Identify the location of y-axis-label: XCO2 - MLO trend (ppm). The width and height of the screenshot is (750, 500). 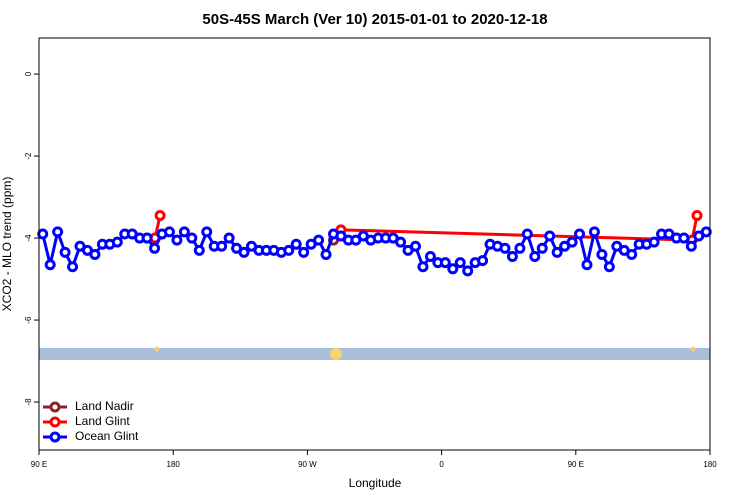
(7, 244).